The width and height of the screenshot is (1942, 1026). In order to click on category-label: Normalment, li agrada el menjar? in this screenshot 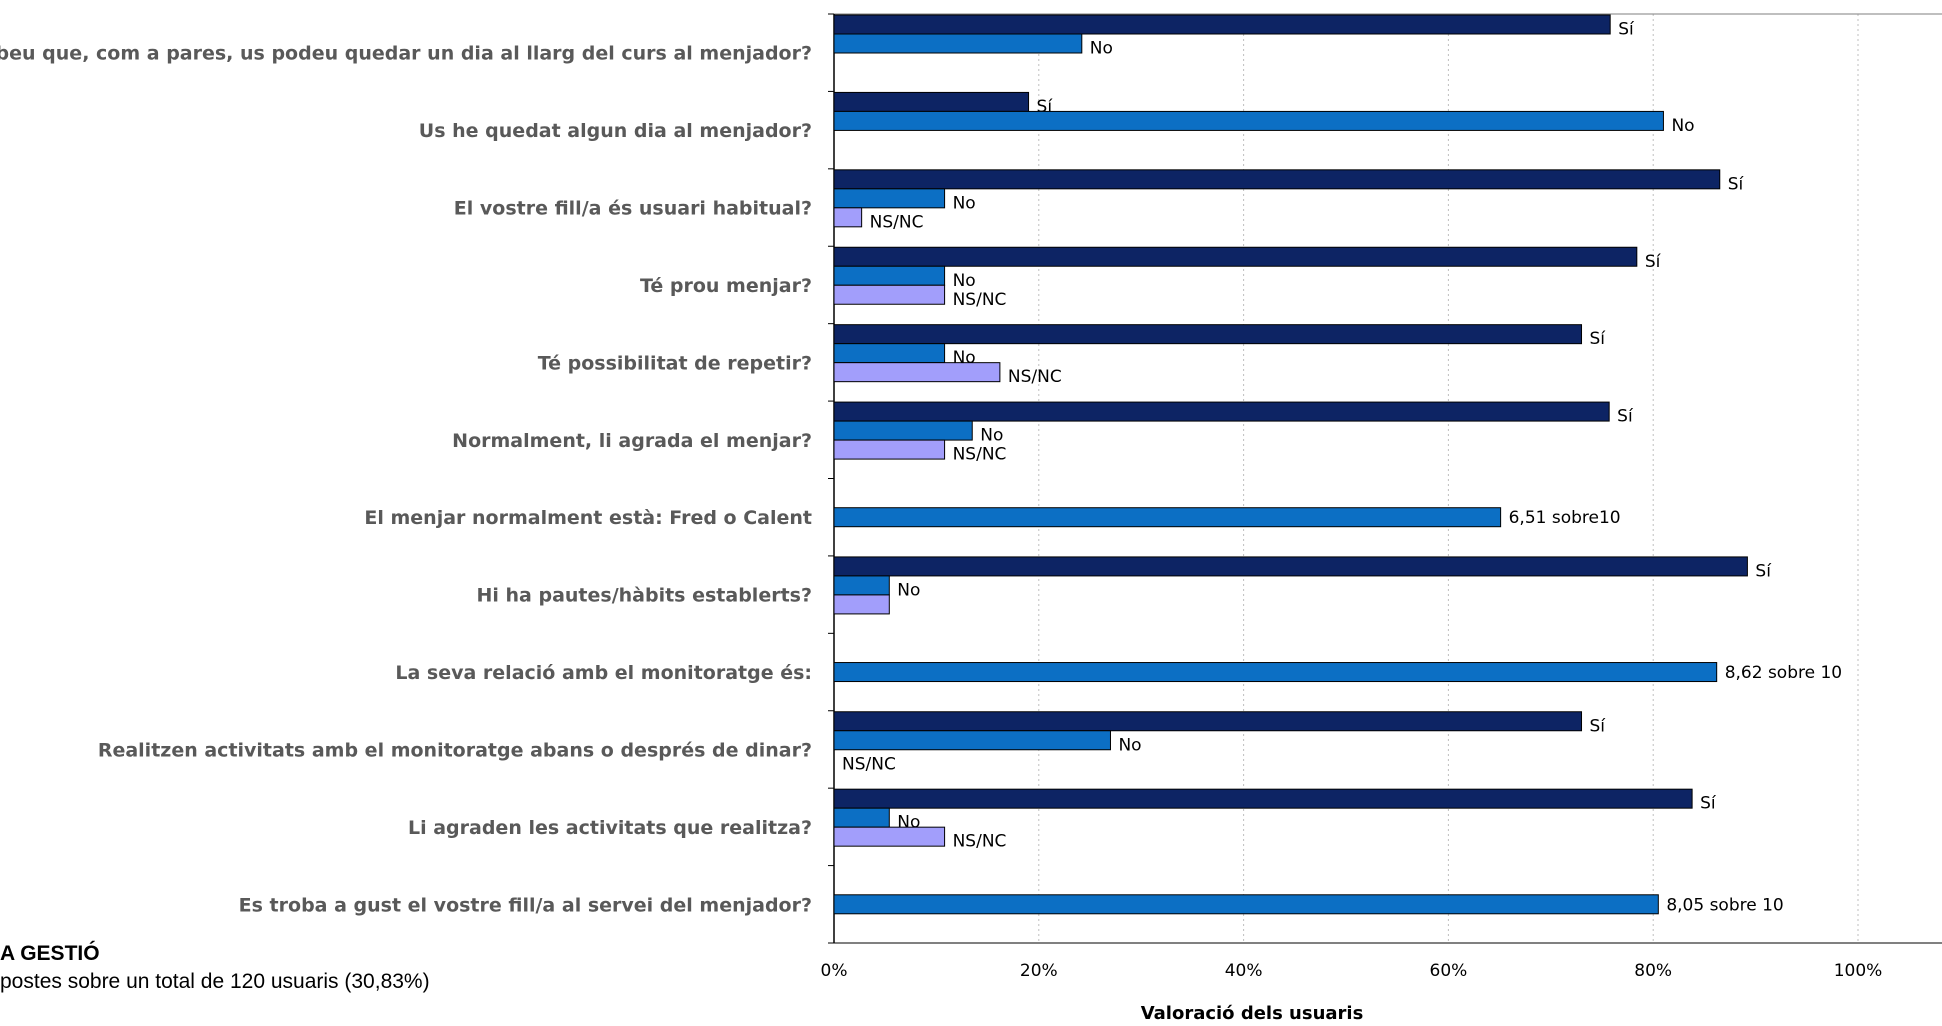, I will do `click(632, 441)`.